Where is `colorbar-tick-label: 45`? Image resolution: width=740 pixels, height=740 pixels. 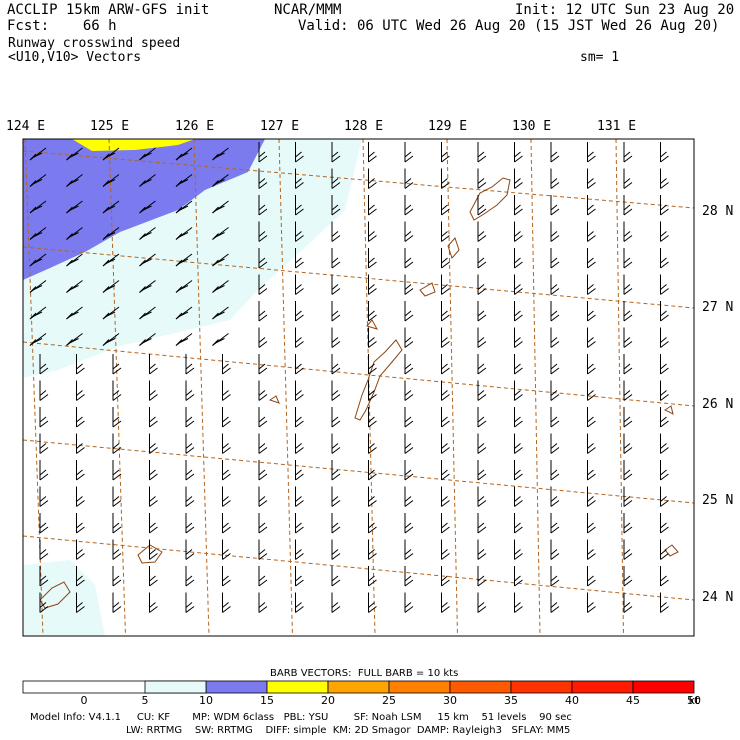 colorbar-tick-label: 45 is located at coordinates (633, 700).